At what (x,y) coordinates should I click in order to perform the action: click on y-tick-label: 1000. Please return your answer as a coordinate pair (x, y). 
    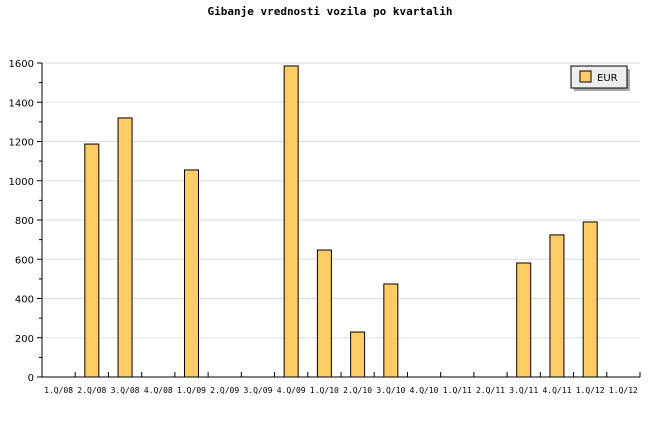
    Looking at the image, I should click on (21, 182).